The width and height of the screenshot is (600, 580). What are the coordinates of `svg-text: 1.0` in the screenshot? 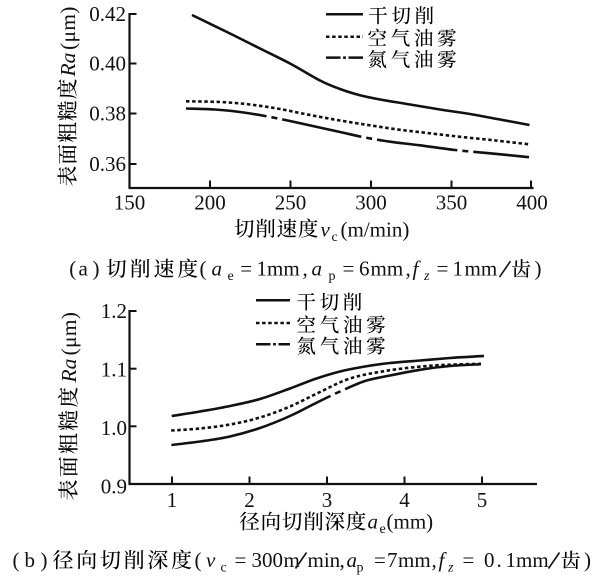 It's located at (114, 428).